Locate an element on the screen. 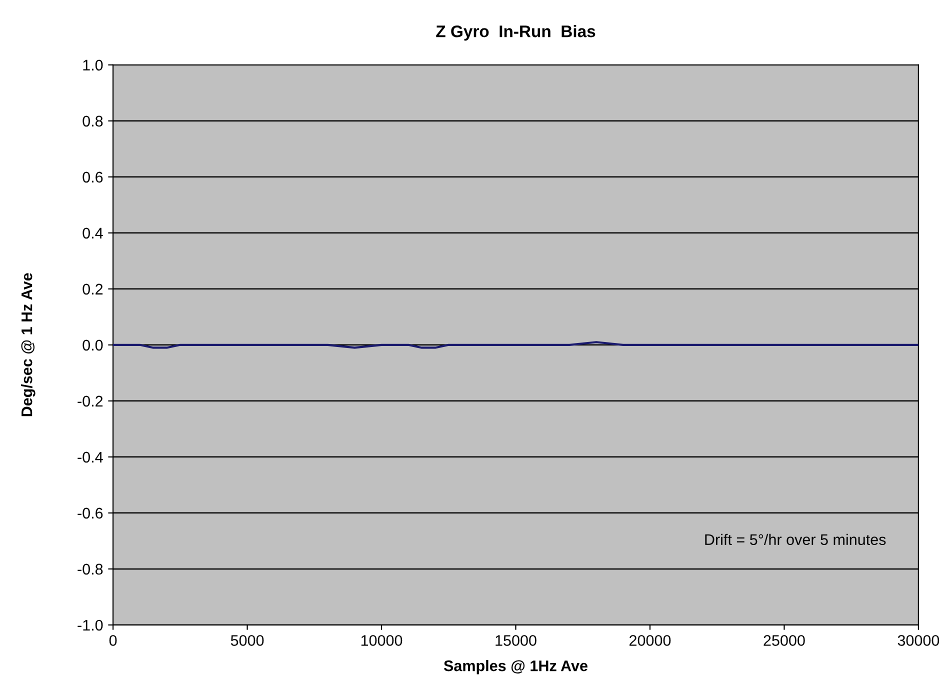 This screenshot has width=942, height=683. annotation: Drift = 5°/hr over 5 minutes is located at coordinates (795, 540).